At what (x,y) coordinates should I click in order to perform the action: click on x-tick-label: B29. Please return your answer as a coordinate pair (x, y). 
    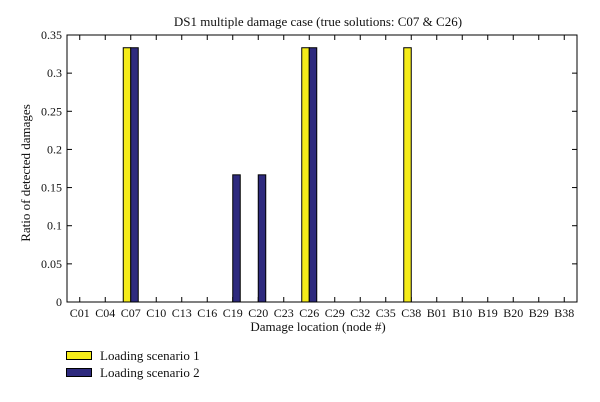
    Looking at the image, I should click on (539, 313).